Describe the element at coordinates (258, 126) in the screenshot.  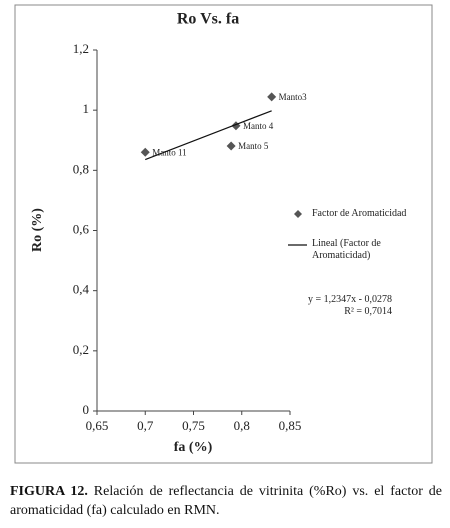
I see `point-label: Manto 4` at that location.